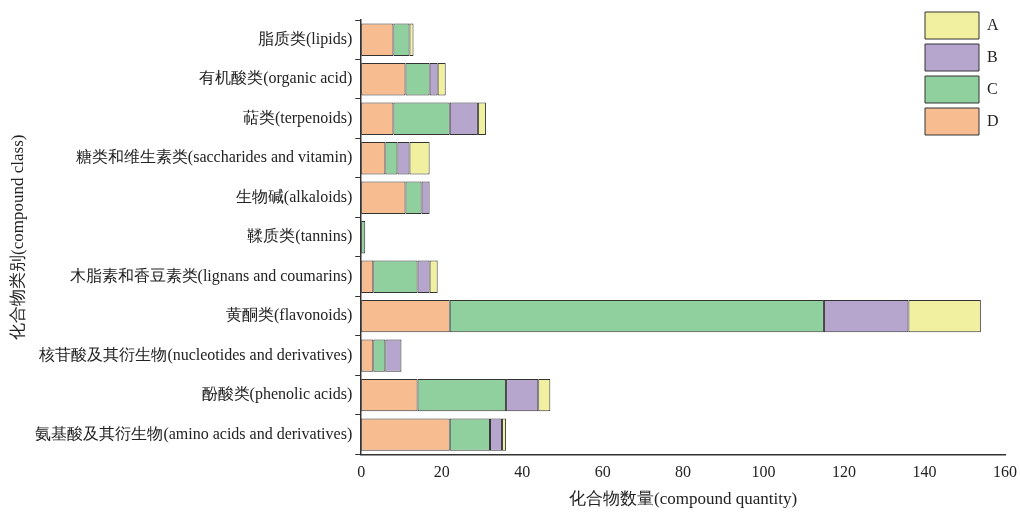  Describe the element at coordinates (763, 472) in the screenshot. I see `x-tick-label: 100` at that location.